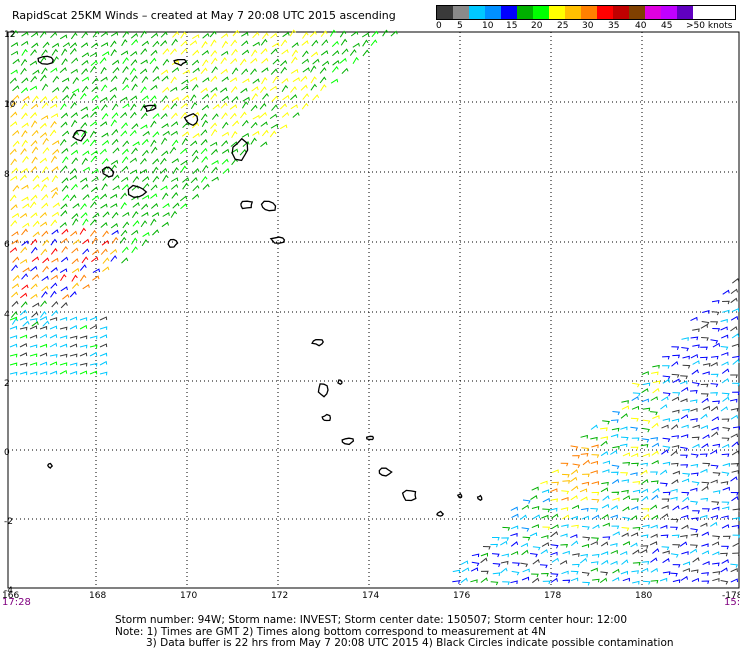  I want to click on island-outline, so click(45, 60).